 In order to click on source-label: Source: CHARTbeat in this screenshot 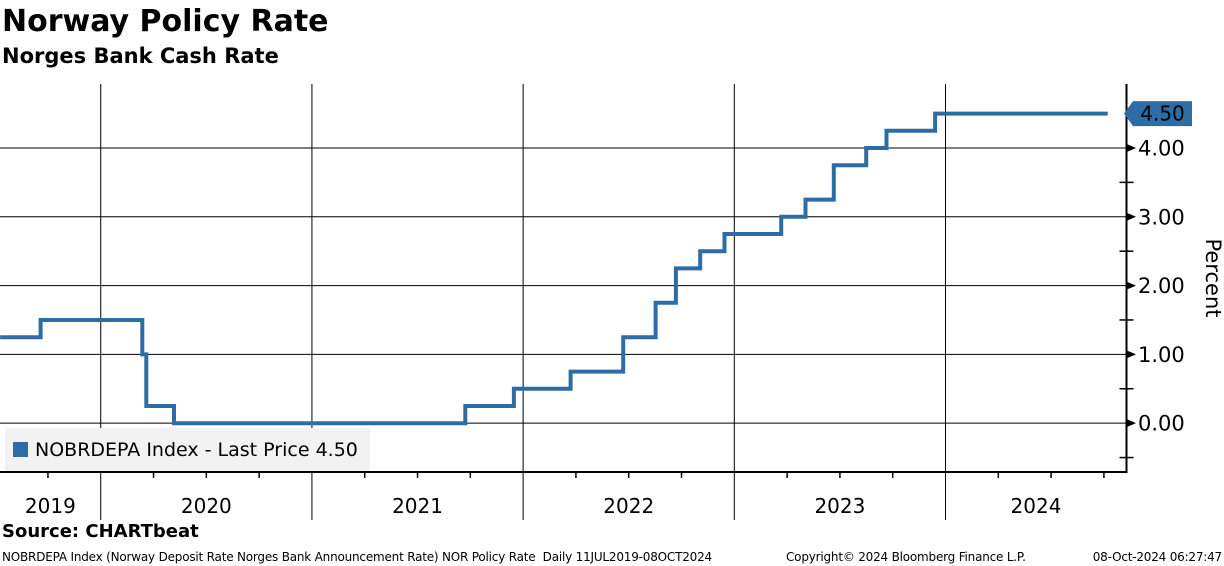, I will do `click(100, 531)`.